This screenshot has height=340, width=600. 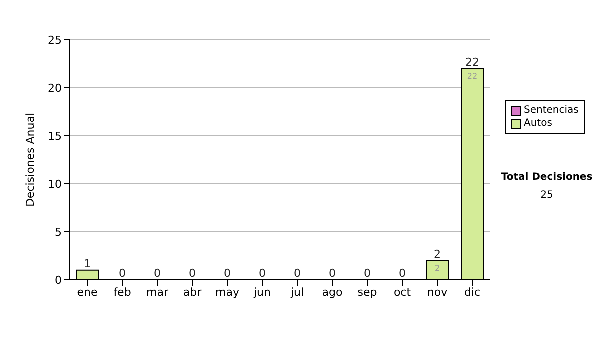 What do you see at coordinates (473, 62) in the screenshot?
I see `total-label: 22` at bounding box center [473, 62].